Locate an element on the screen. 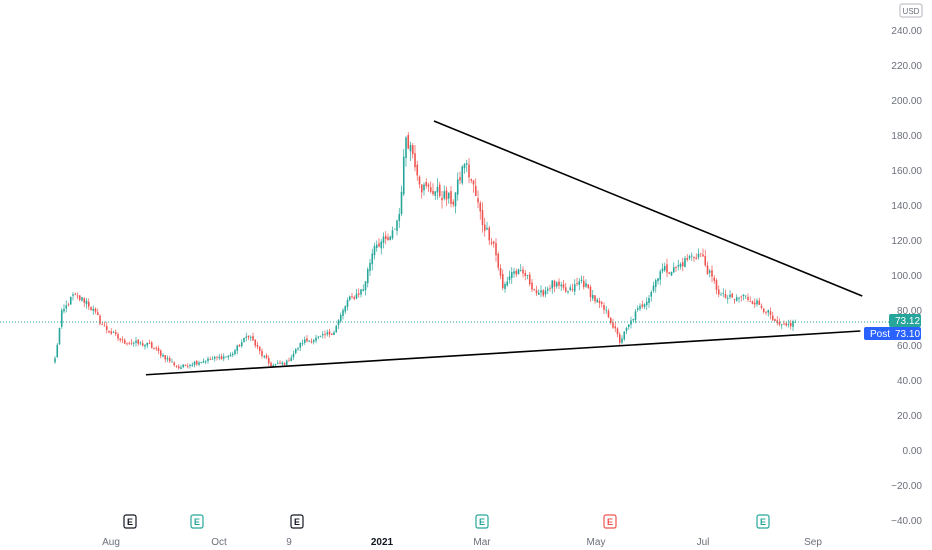 This screenshot has width=932, height=550. currency-badge: USD is located at coordinates (911, 10).